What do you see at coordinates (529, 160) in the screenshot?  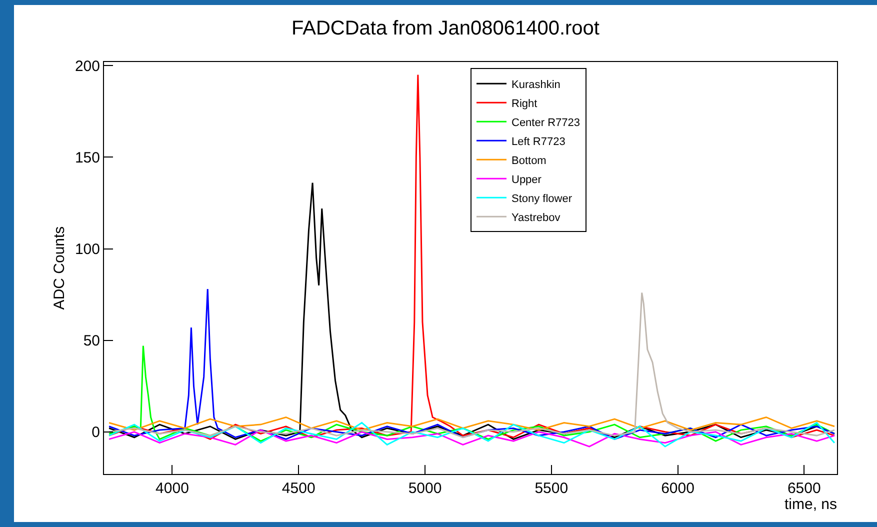 I see `legend-label: Bottom` at bounding box center [529, 160].